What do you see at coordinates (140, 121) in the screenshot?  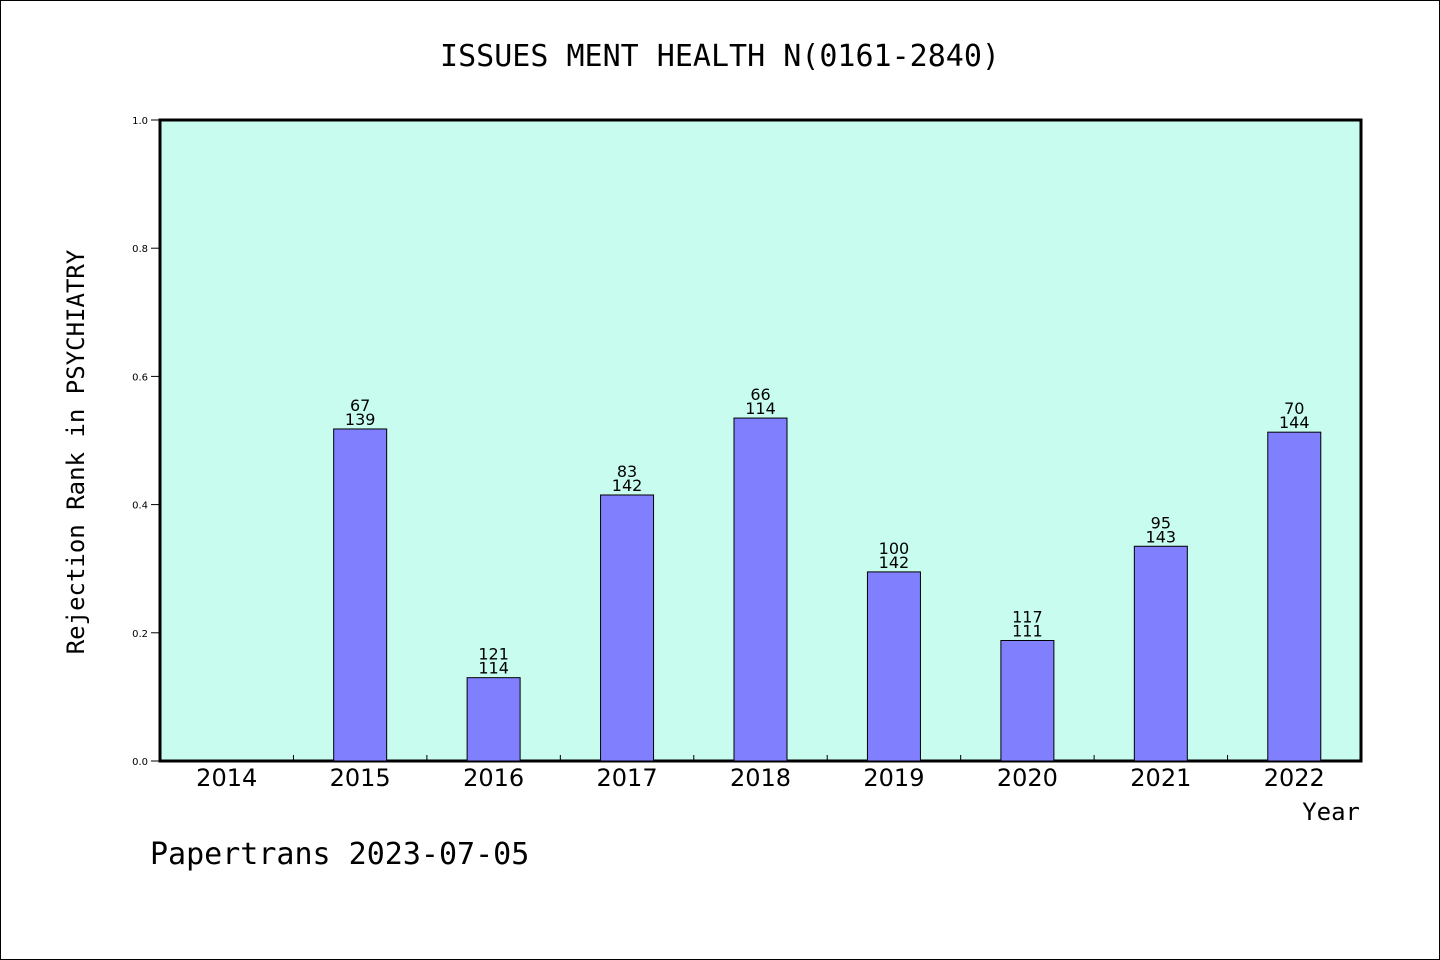 I see `y-tick-label: 1.0` at bounding box center [140, 121].